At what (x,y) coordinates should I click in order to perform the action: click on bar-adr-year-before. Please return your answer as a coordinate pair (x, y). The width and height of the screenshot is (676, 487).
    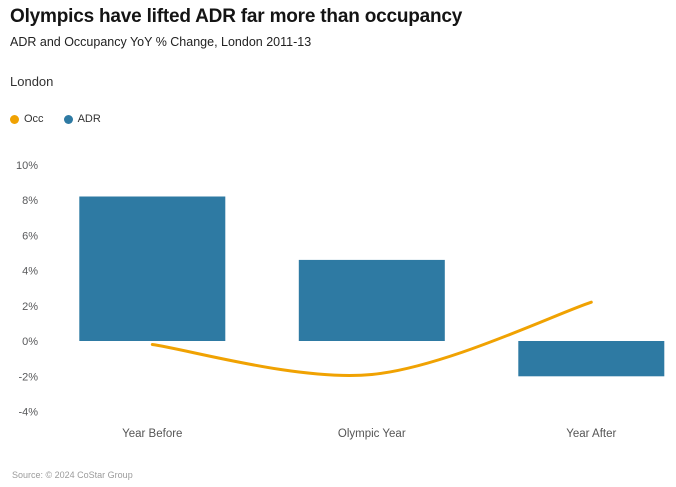
    Looking at the image, I should click on (152, 268).